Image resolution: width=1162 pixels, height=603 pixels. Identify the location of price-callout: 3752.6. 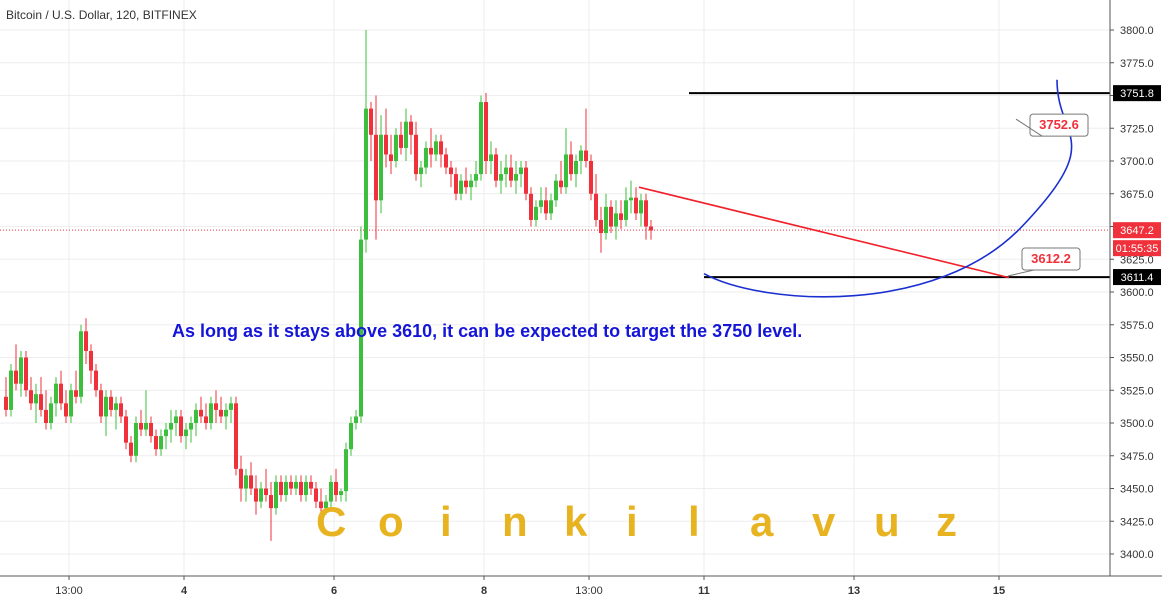
(1052, 125).